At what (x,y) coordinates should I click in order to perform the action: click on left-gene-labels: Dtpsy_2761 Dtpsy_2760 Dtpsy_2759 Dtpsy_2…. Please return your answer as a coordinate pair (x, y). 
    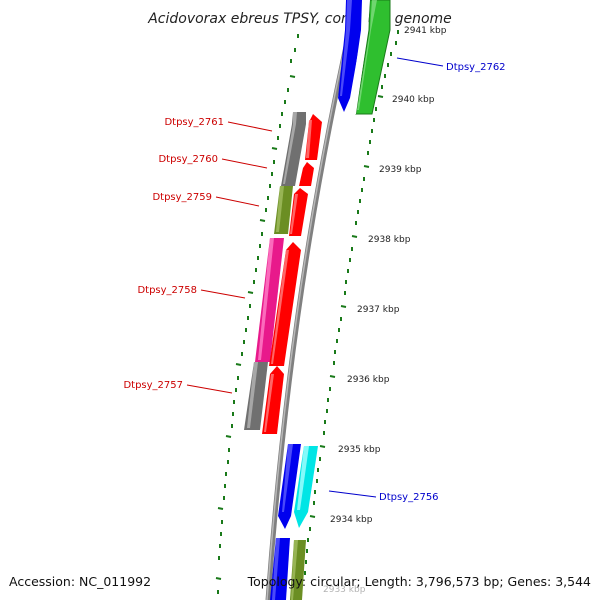
    Looking at the image, I should click on (198, 255).